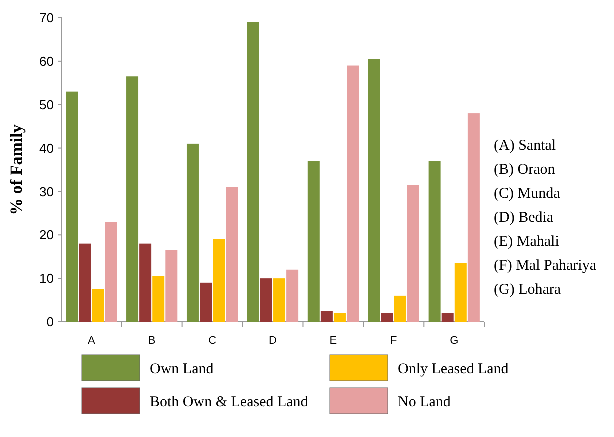  Describe the element at coordinates (273, 341) in the screenshot. I see `x-tick-label: D` at that location.